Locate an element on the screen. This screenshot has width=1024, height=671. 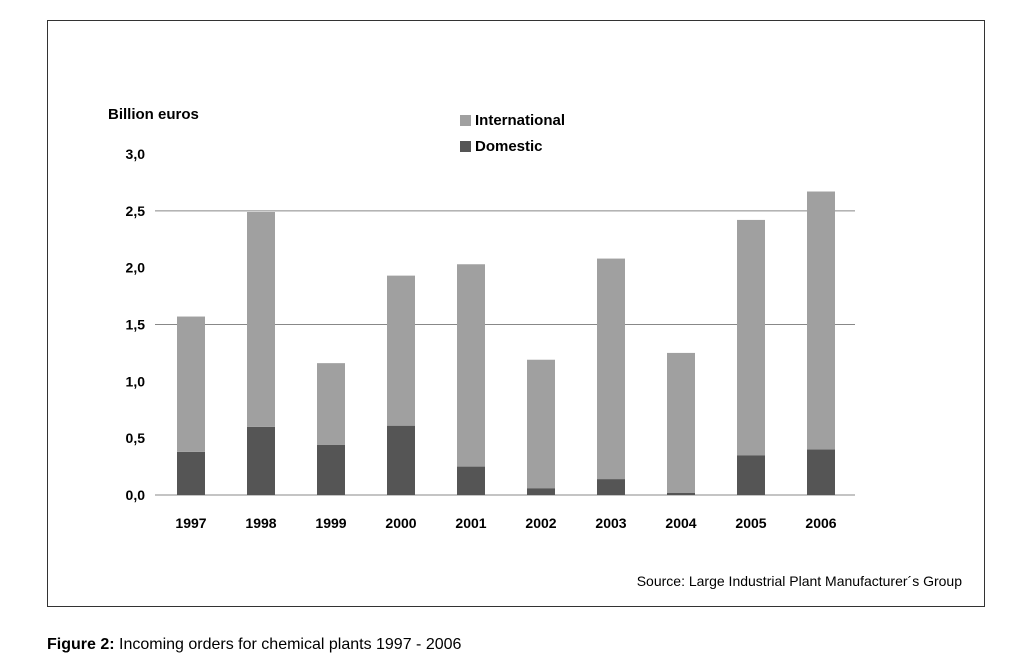
x-tick-label: 2001 is located at coordinates (470, 523).